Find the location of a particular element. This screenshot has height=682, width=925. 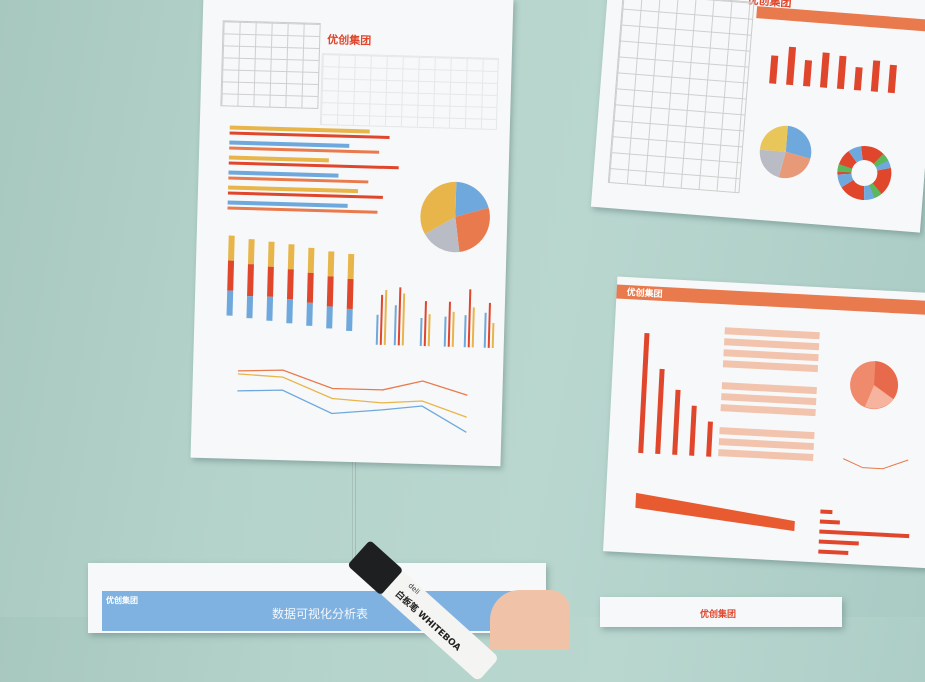

paper-top-right: 优创集团 is located at coordinates (757, 116).